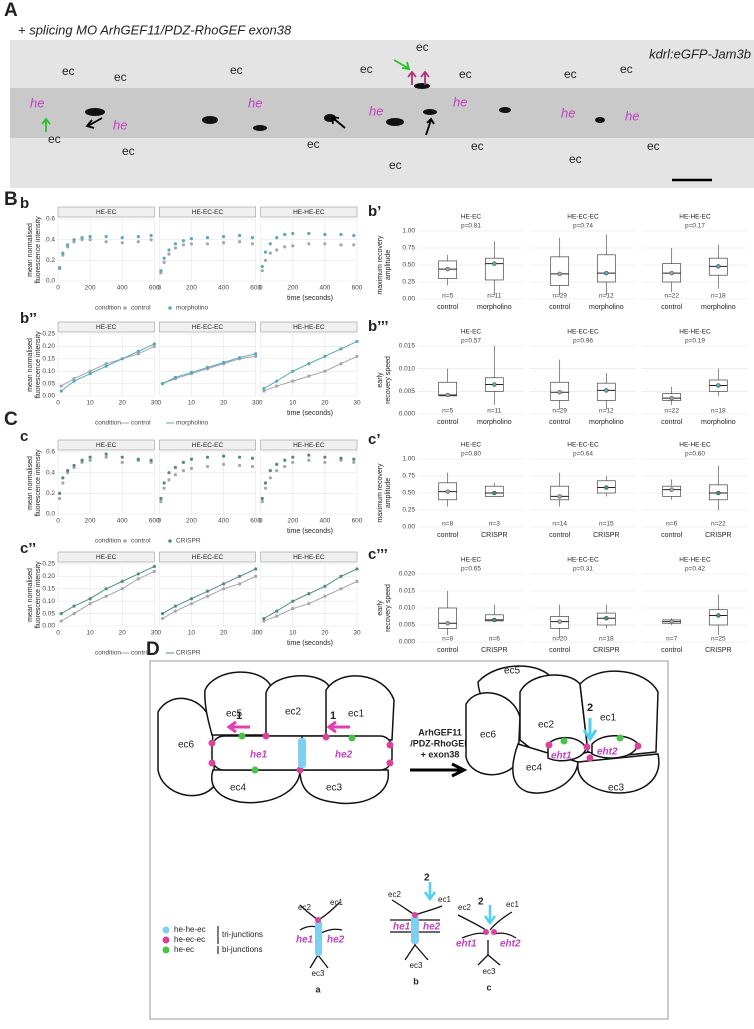  Describe the element at coordinates (192, 308) in the screenshot. I see `legend-label: morpholino` at that location.